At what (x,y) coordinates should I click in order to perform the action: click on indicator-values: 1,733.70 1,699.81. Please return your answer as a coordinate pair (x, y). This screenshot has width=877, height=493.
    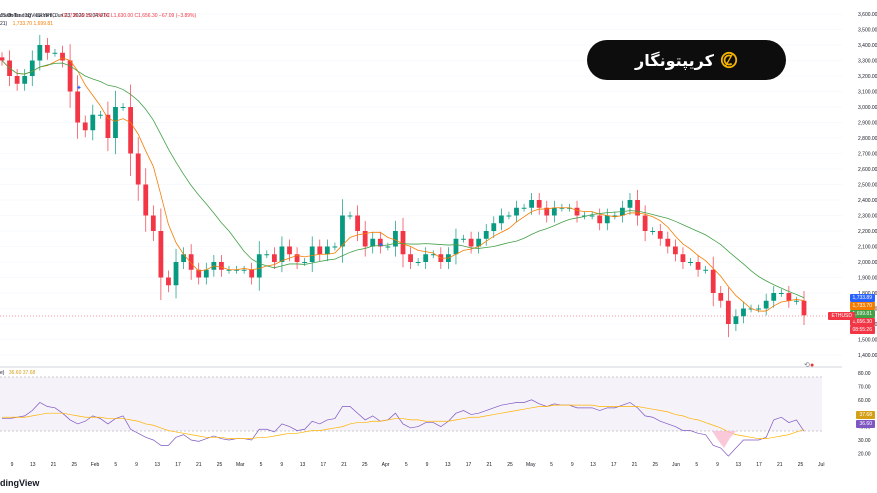
    Looking at the image, I should click on (32, 24).